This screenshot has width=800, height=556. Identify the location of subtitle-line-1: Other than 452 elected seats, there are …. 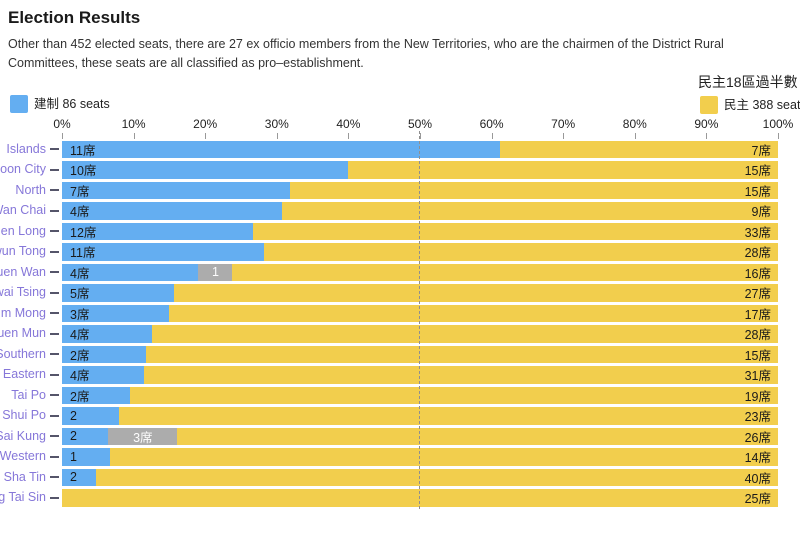
(366, 44).